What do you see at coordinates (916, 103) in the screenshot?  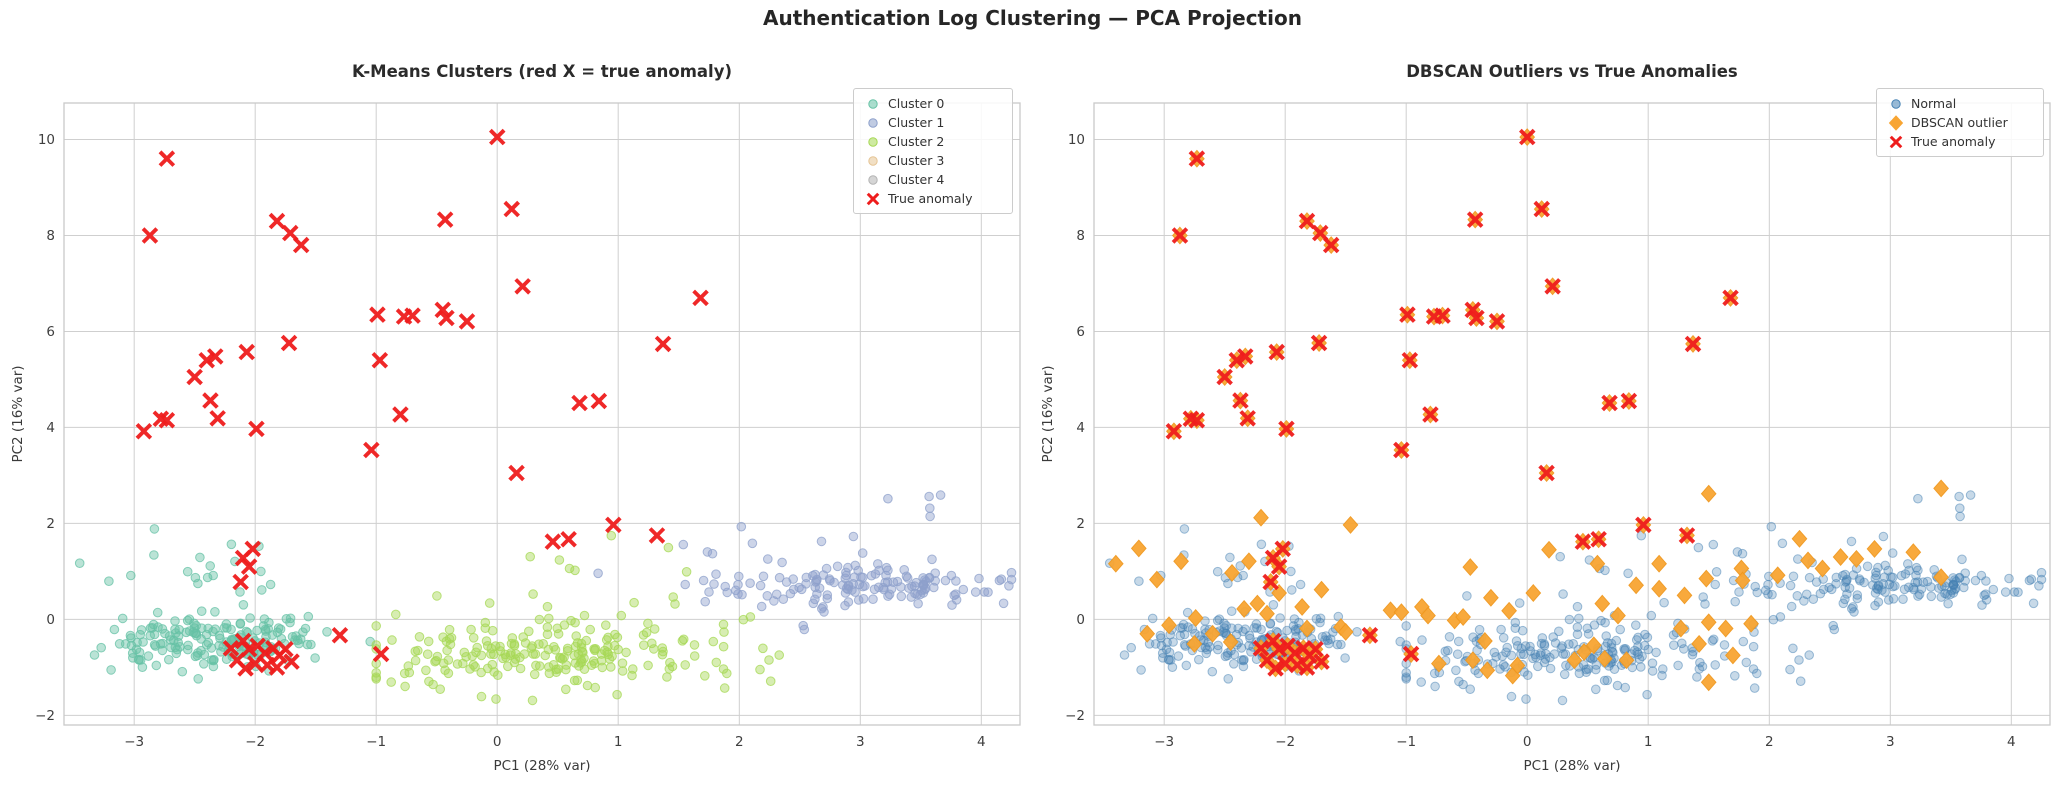 I see `legend-label: Cluster 0` at bounding box center [916, 103].